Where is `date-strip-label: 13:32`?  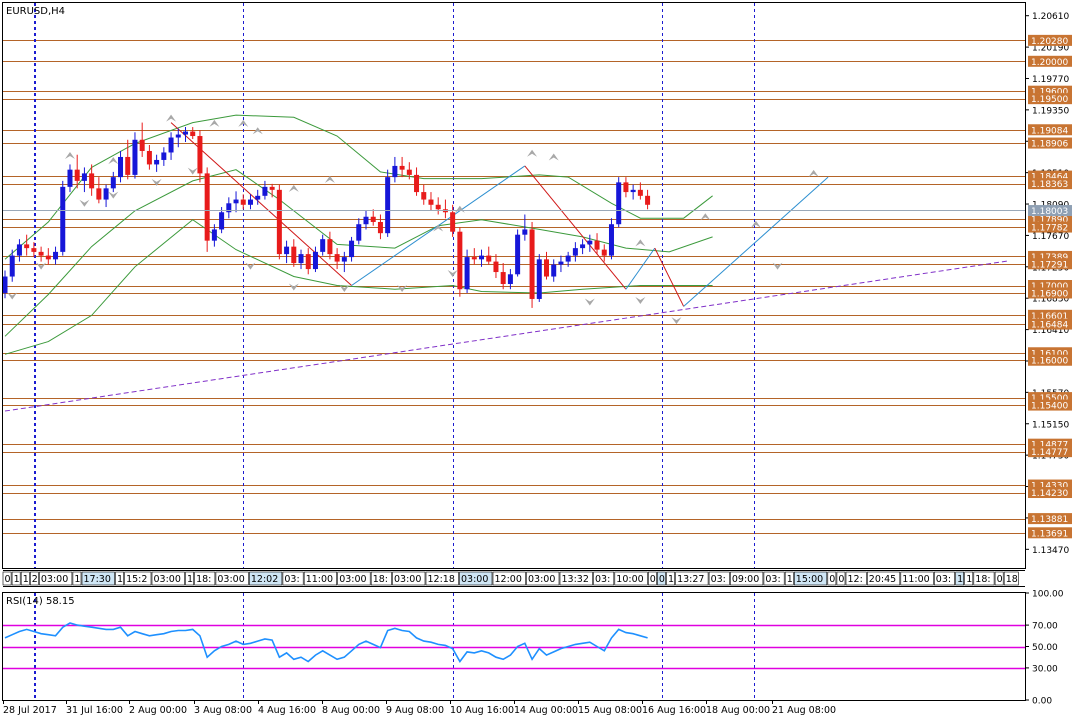
date-strip-label: 13:32 is located at coordinates (575, 579).